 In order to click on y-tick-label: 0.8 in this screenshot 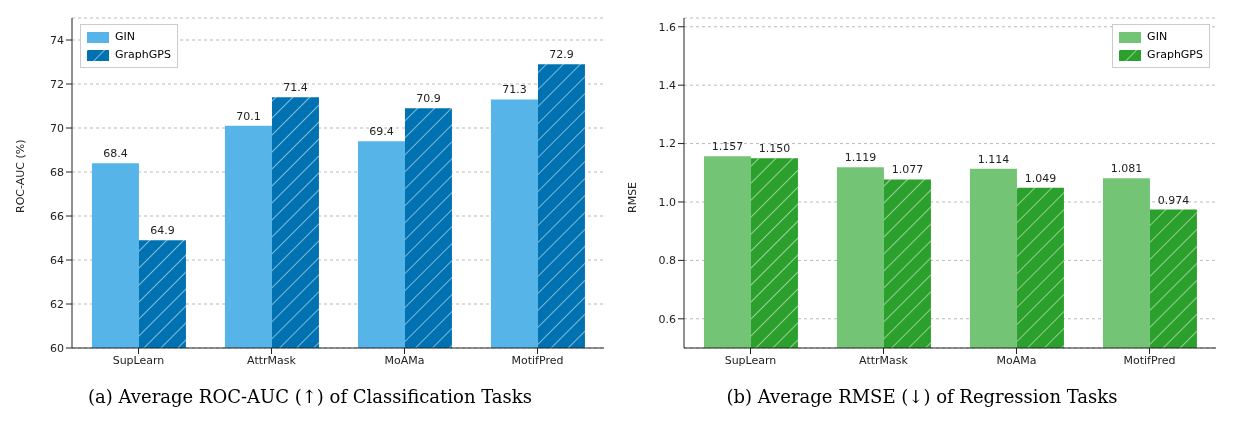, I will do `click(667, 261)`.